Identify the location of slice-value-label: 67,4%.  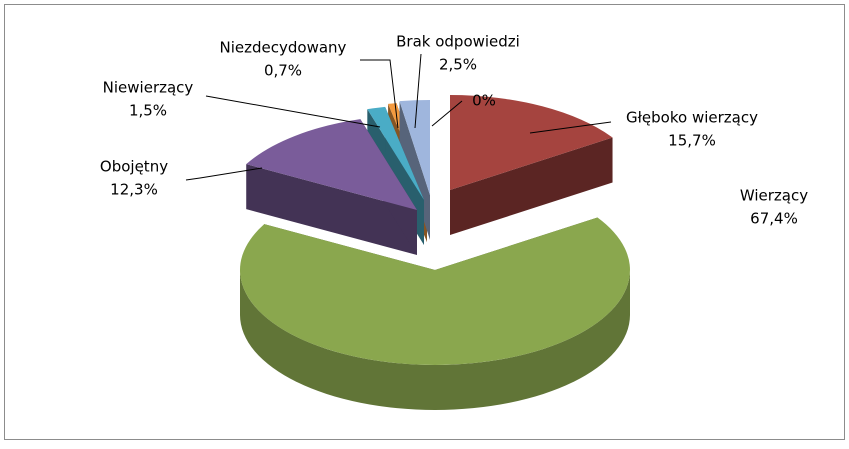
(774, 219).